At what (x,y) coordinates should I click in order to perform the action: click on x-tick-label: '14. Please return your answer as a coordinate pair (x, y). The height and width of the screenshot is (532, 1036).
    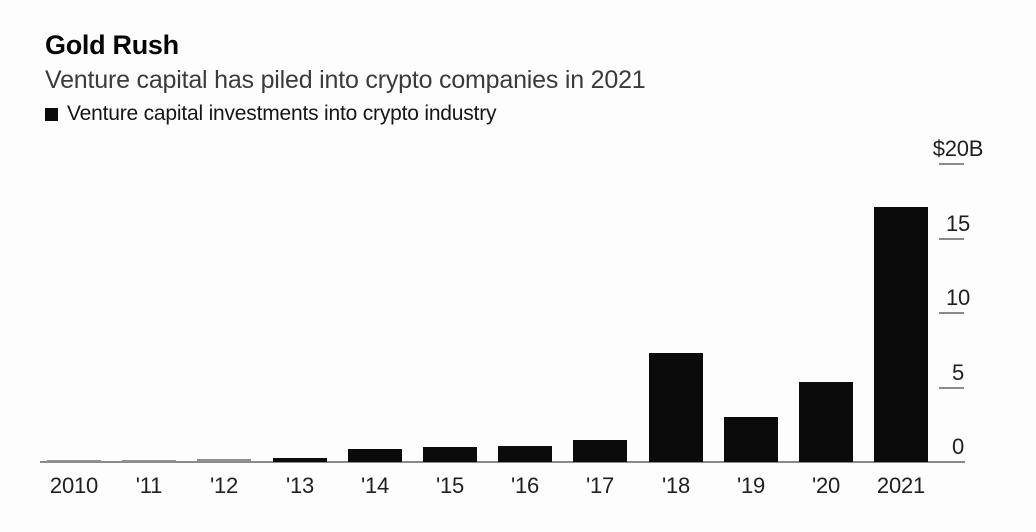
    Looking at the image, I should click on (375, 485).